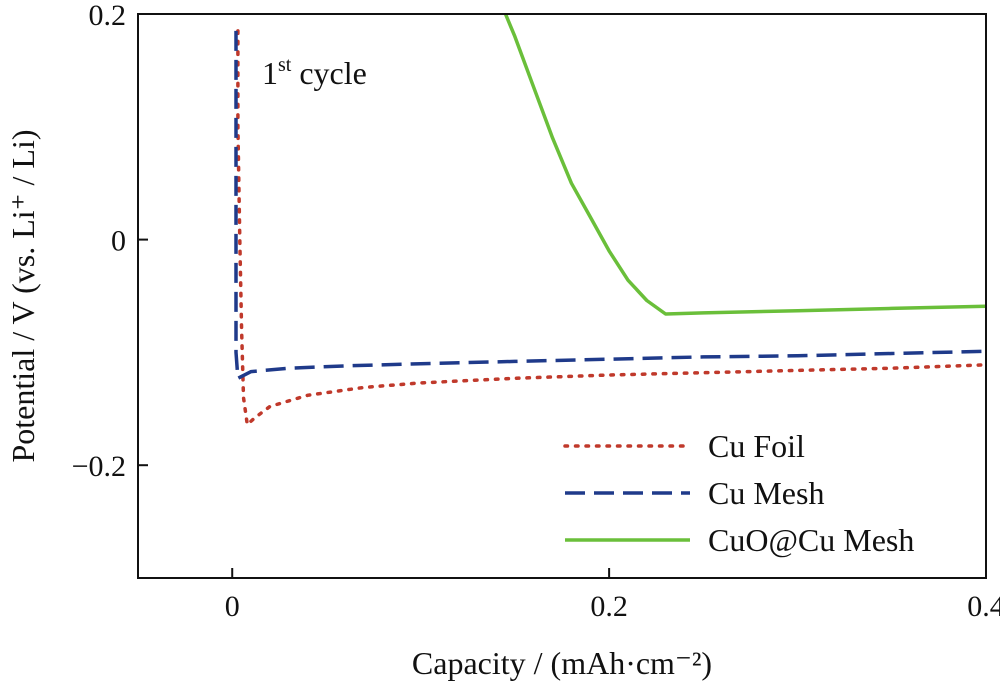  What do you see at coordinates (232, 606) in the screenshot?
I see `x-tick-label: 0` at bounding box center [232, 606].